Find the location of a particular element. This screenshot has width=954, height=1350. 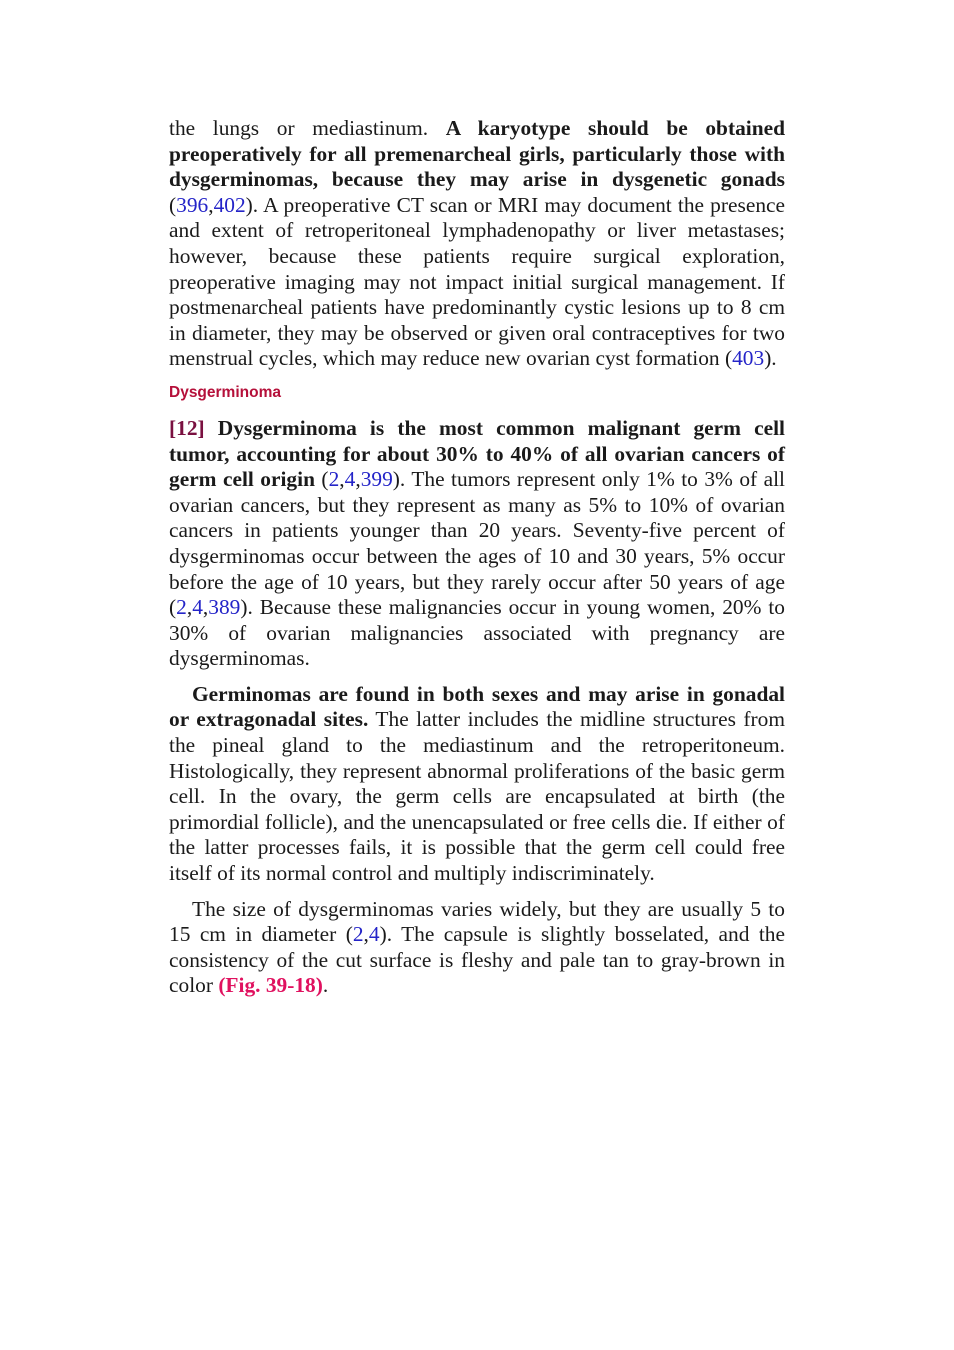

reference-link: 399 is located at coordinates (376, 479).